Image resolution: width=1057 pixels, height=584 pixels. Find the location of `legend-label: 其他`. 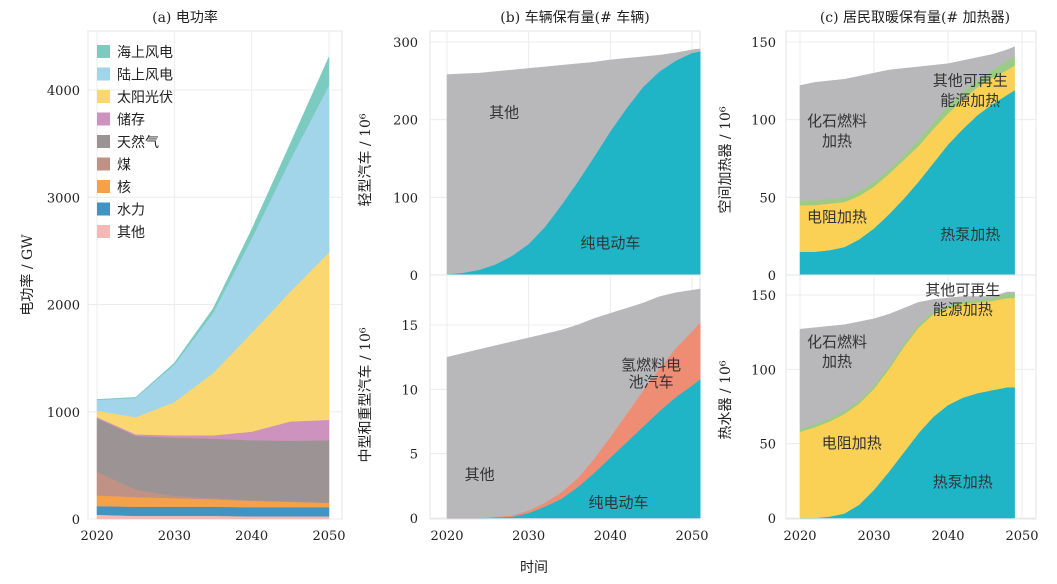

legend-label: 其他 is located at coordinates (131, 233).